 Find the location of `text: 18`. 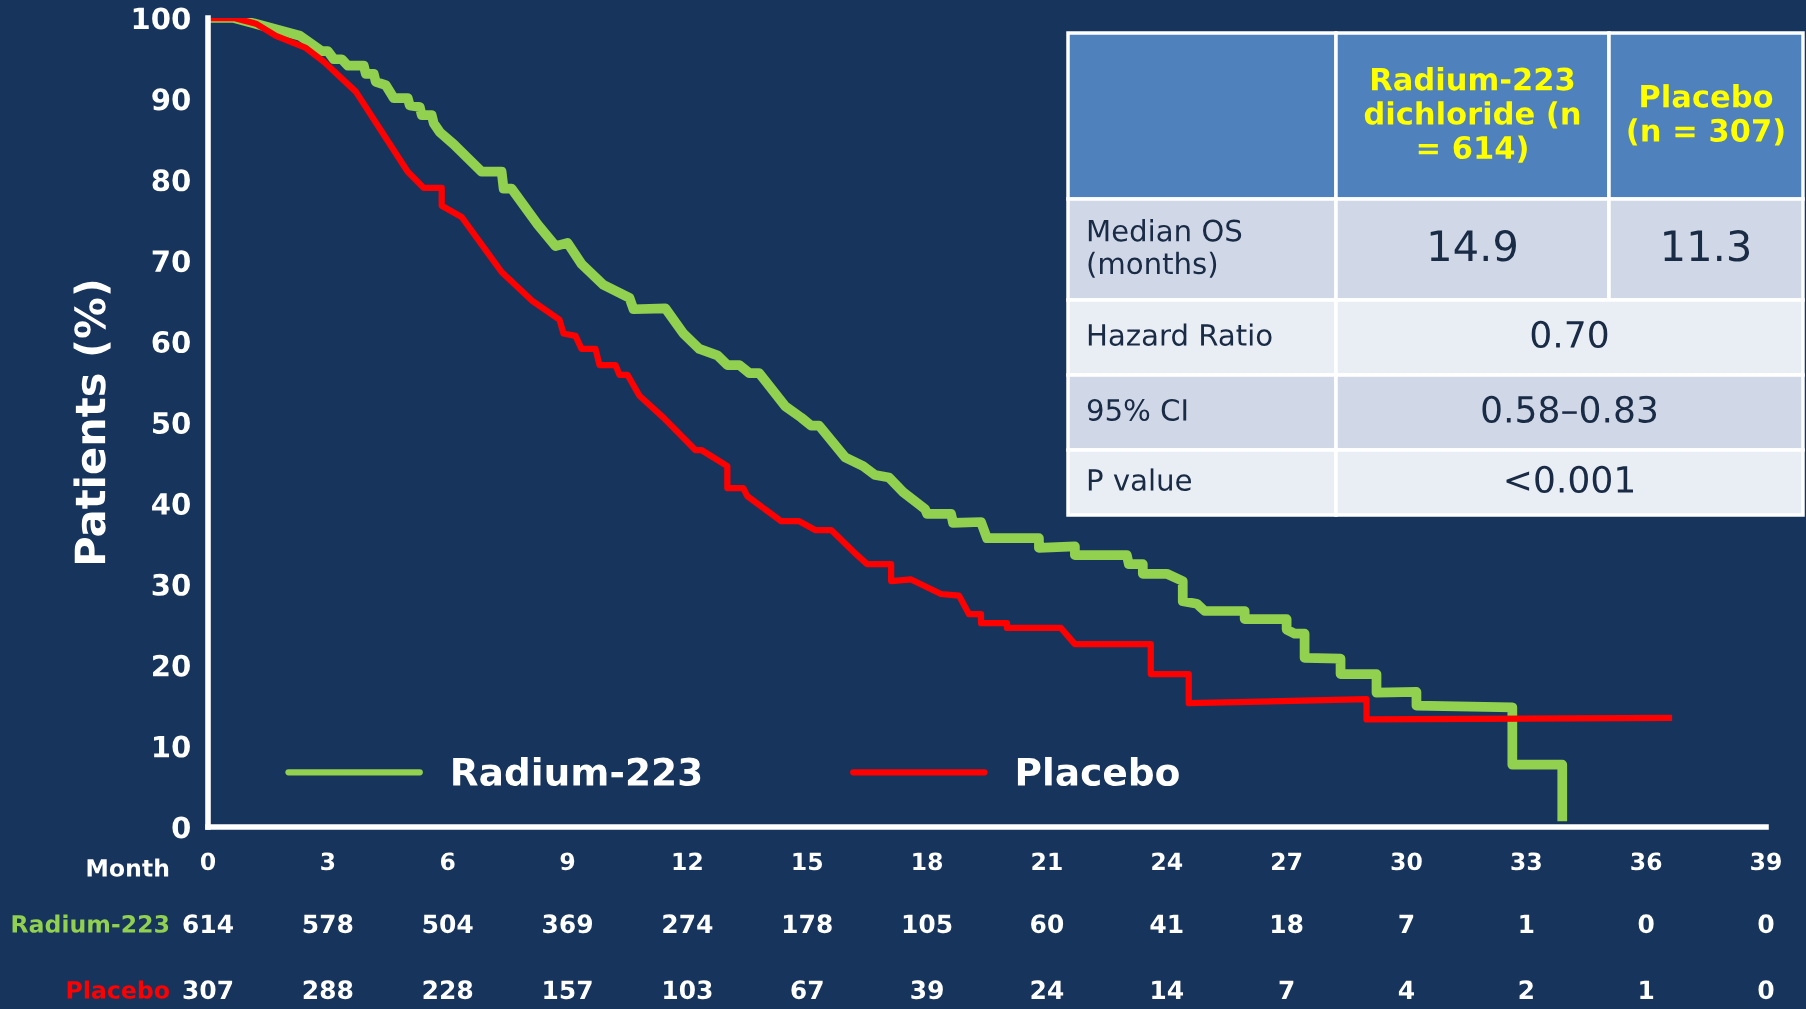

text: 18 is located at coordinates (1287, 924).